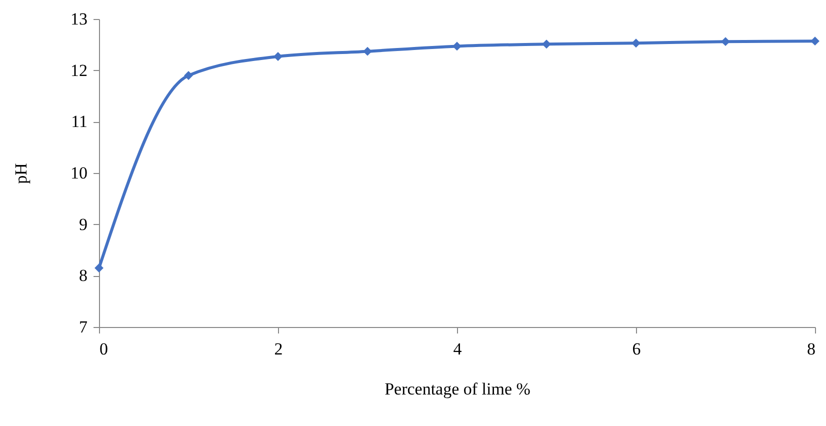  Describe the element at coordinates (83, 276) in the screenshot. I see `y-tick-label: 8` at that location.